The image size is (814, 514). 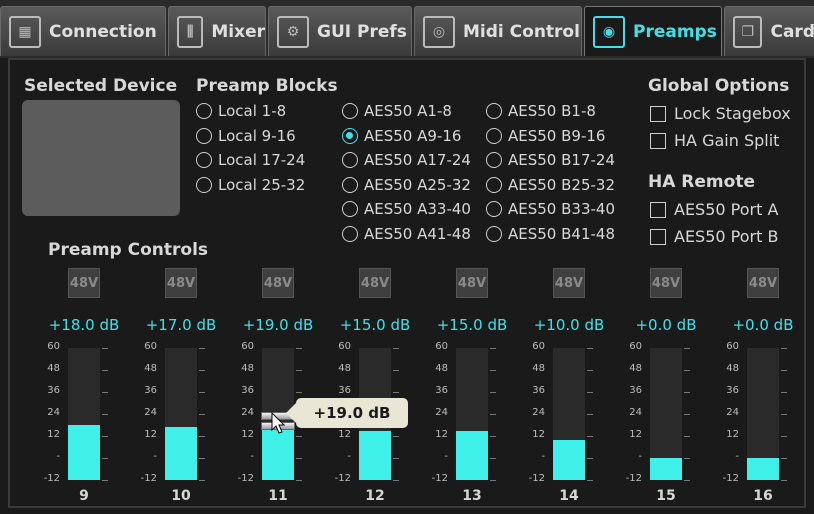 I want to click on radio-label: AES50 B25-32, so click(x=561, y=184).